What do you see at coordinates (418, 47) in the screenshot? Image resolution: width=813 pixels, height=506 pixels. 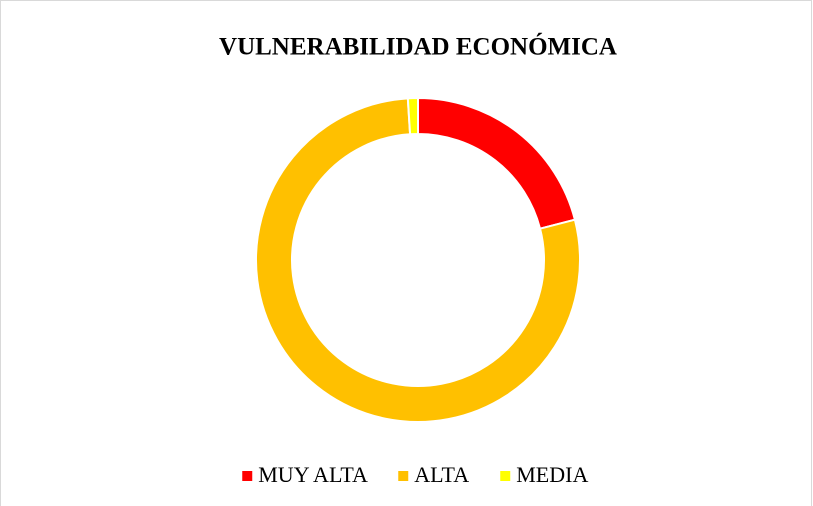 I see `chart-title: VULNERABILIDAD ECONÓMICA` at bounding box center [418, 47].